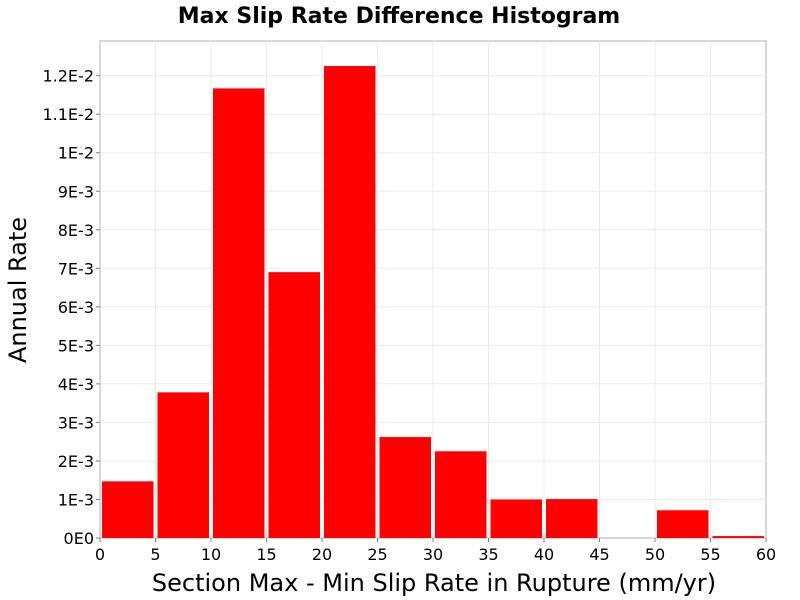 This screenshot has width=800, height=600. What do you see at coordinates (76, 153) in the screenshot?
I see `y-tick-label: 1E-2` at bounding box center [76, 153].